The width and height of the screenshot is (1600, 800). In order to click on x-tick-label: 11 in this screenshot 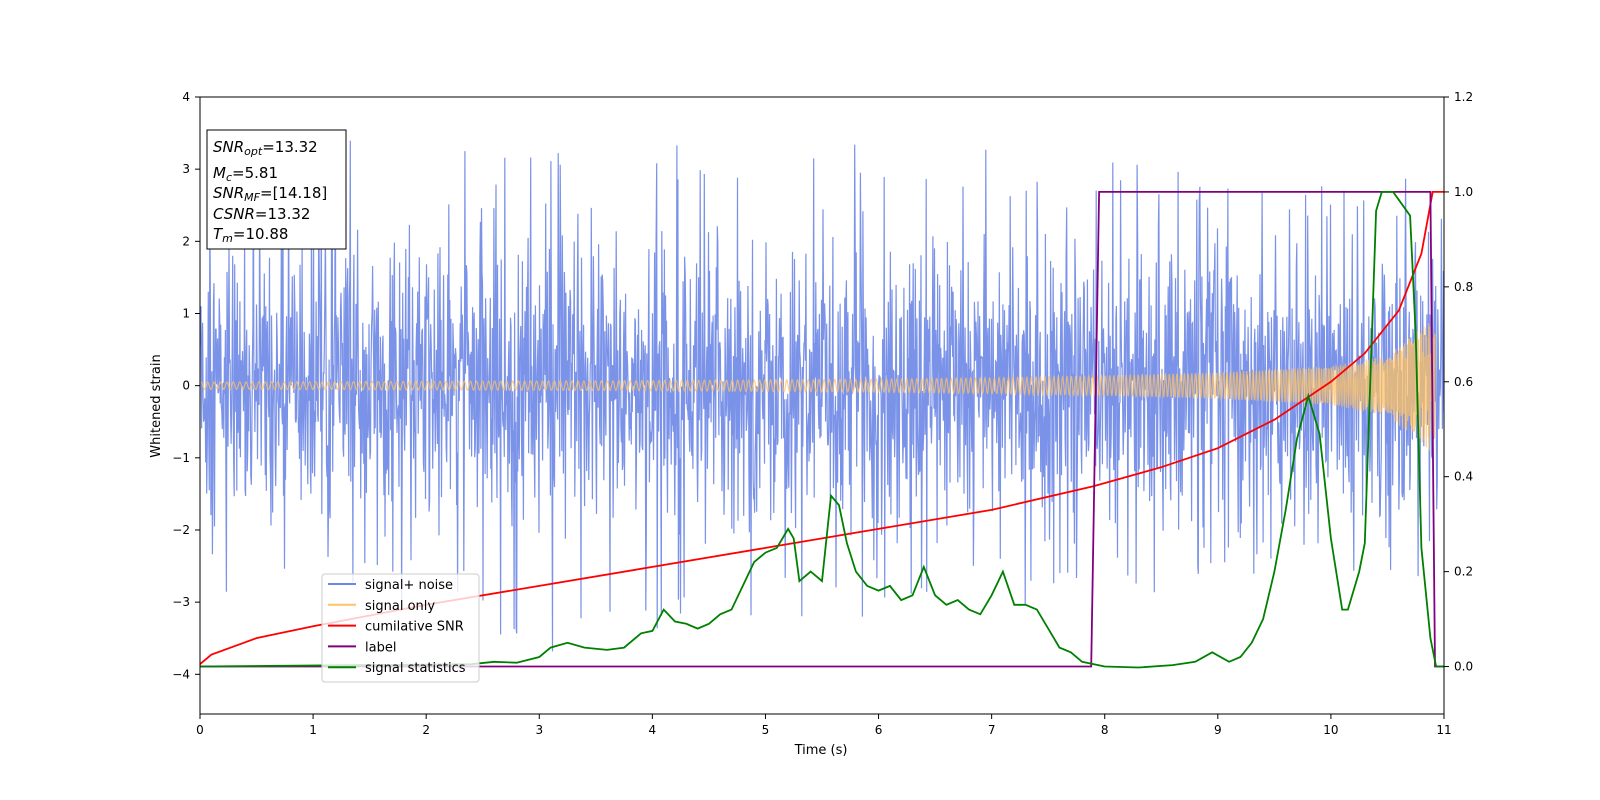, I will do `click(1443, 730)`.